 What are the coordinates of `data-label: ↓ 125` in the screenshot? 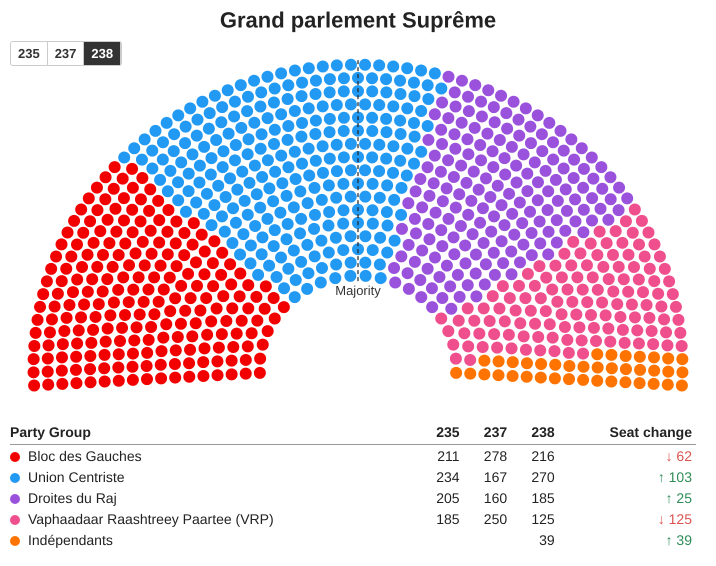 It's located at (674, 519).